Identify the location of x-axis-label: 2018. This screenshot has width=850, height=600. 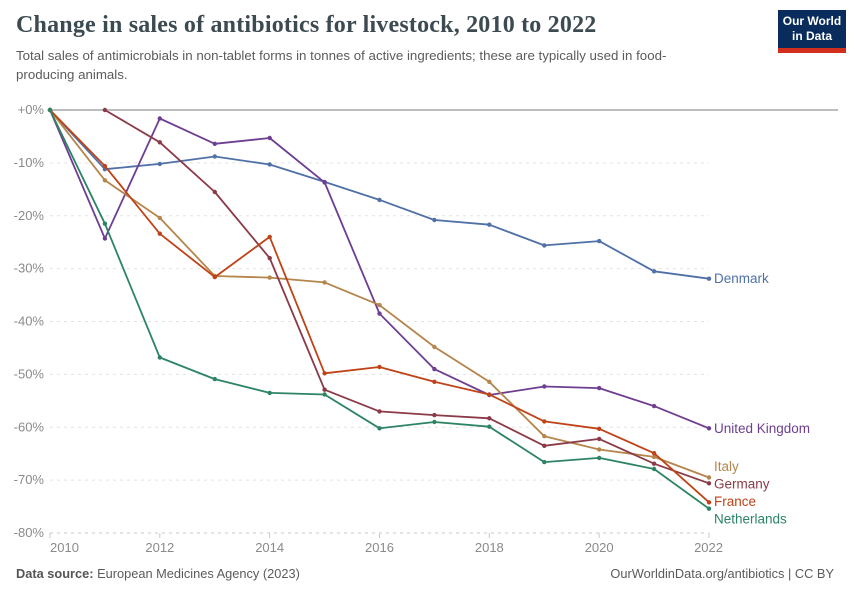
(489, 547).